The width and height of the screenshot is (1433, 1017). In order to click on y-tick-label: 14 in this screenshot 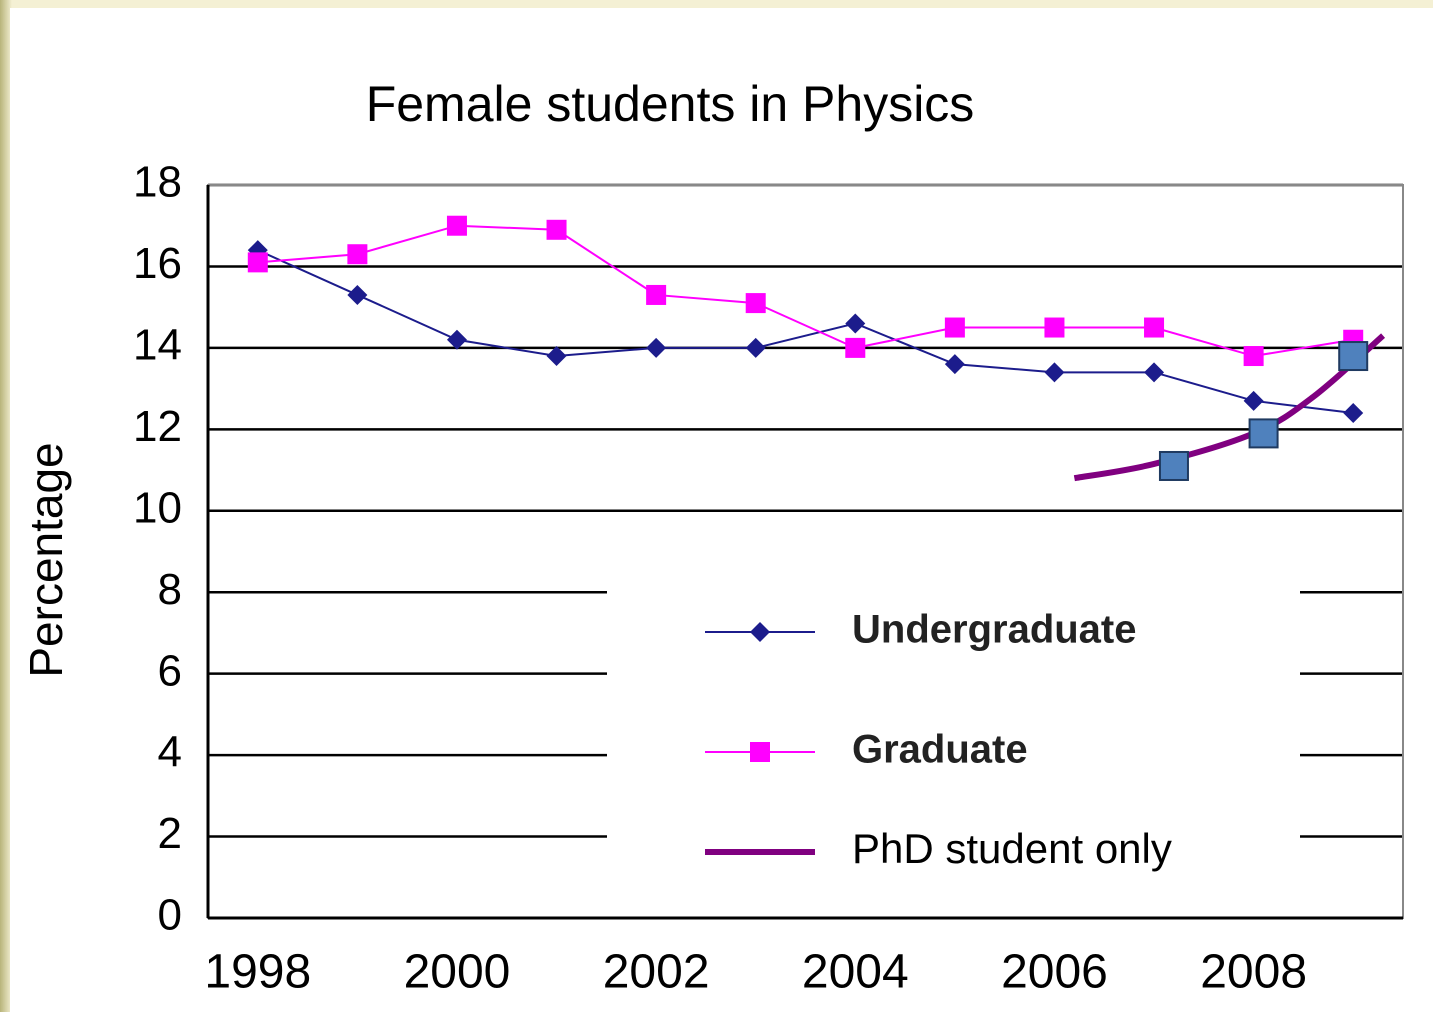, I will do `click(157, 345)`.